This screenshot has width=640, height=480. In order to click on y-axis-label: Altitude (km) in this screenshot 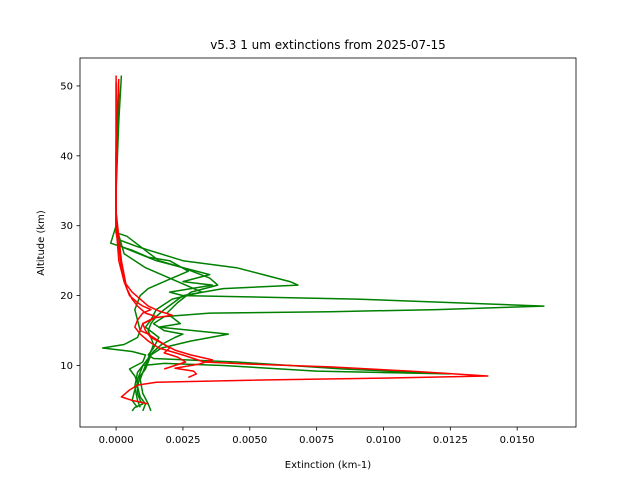, I will do `click(41, 243)`.